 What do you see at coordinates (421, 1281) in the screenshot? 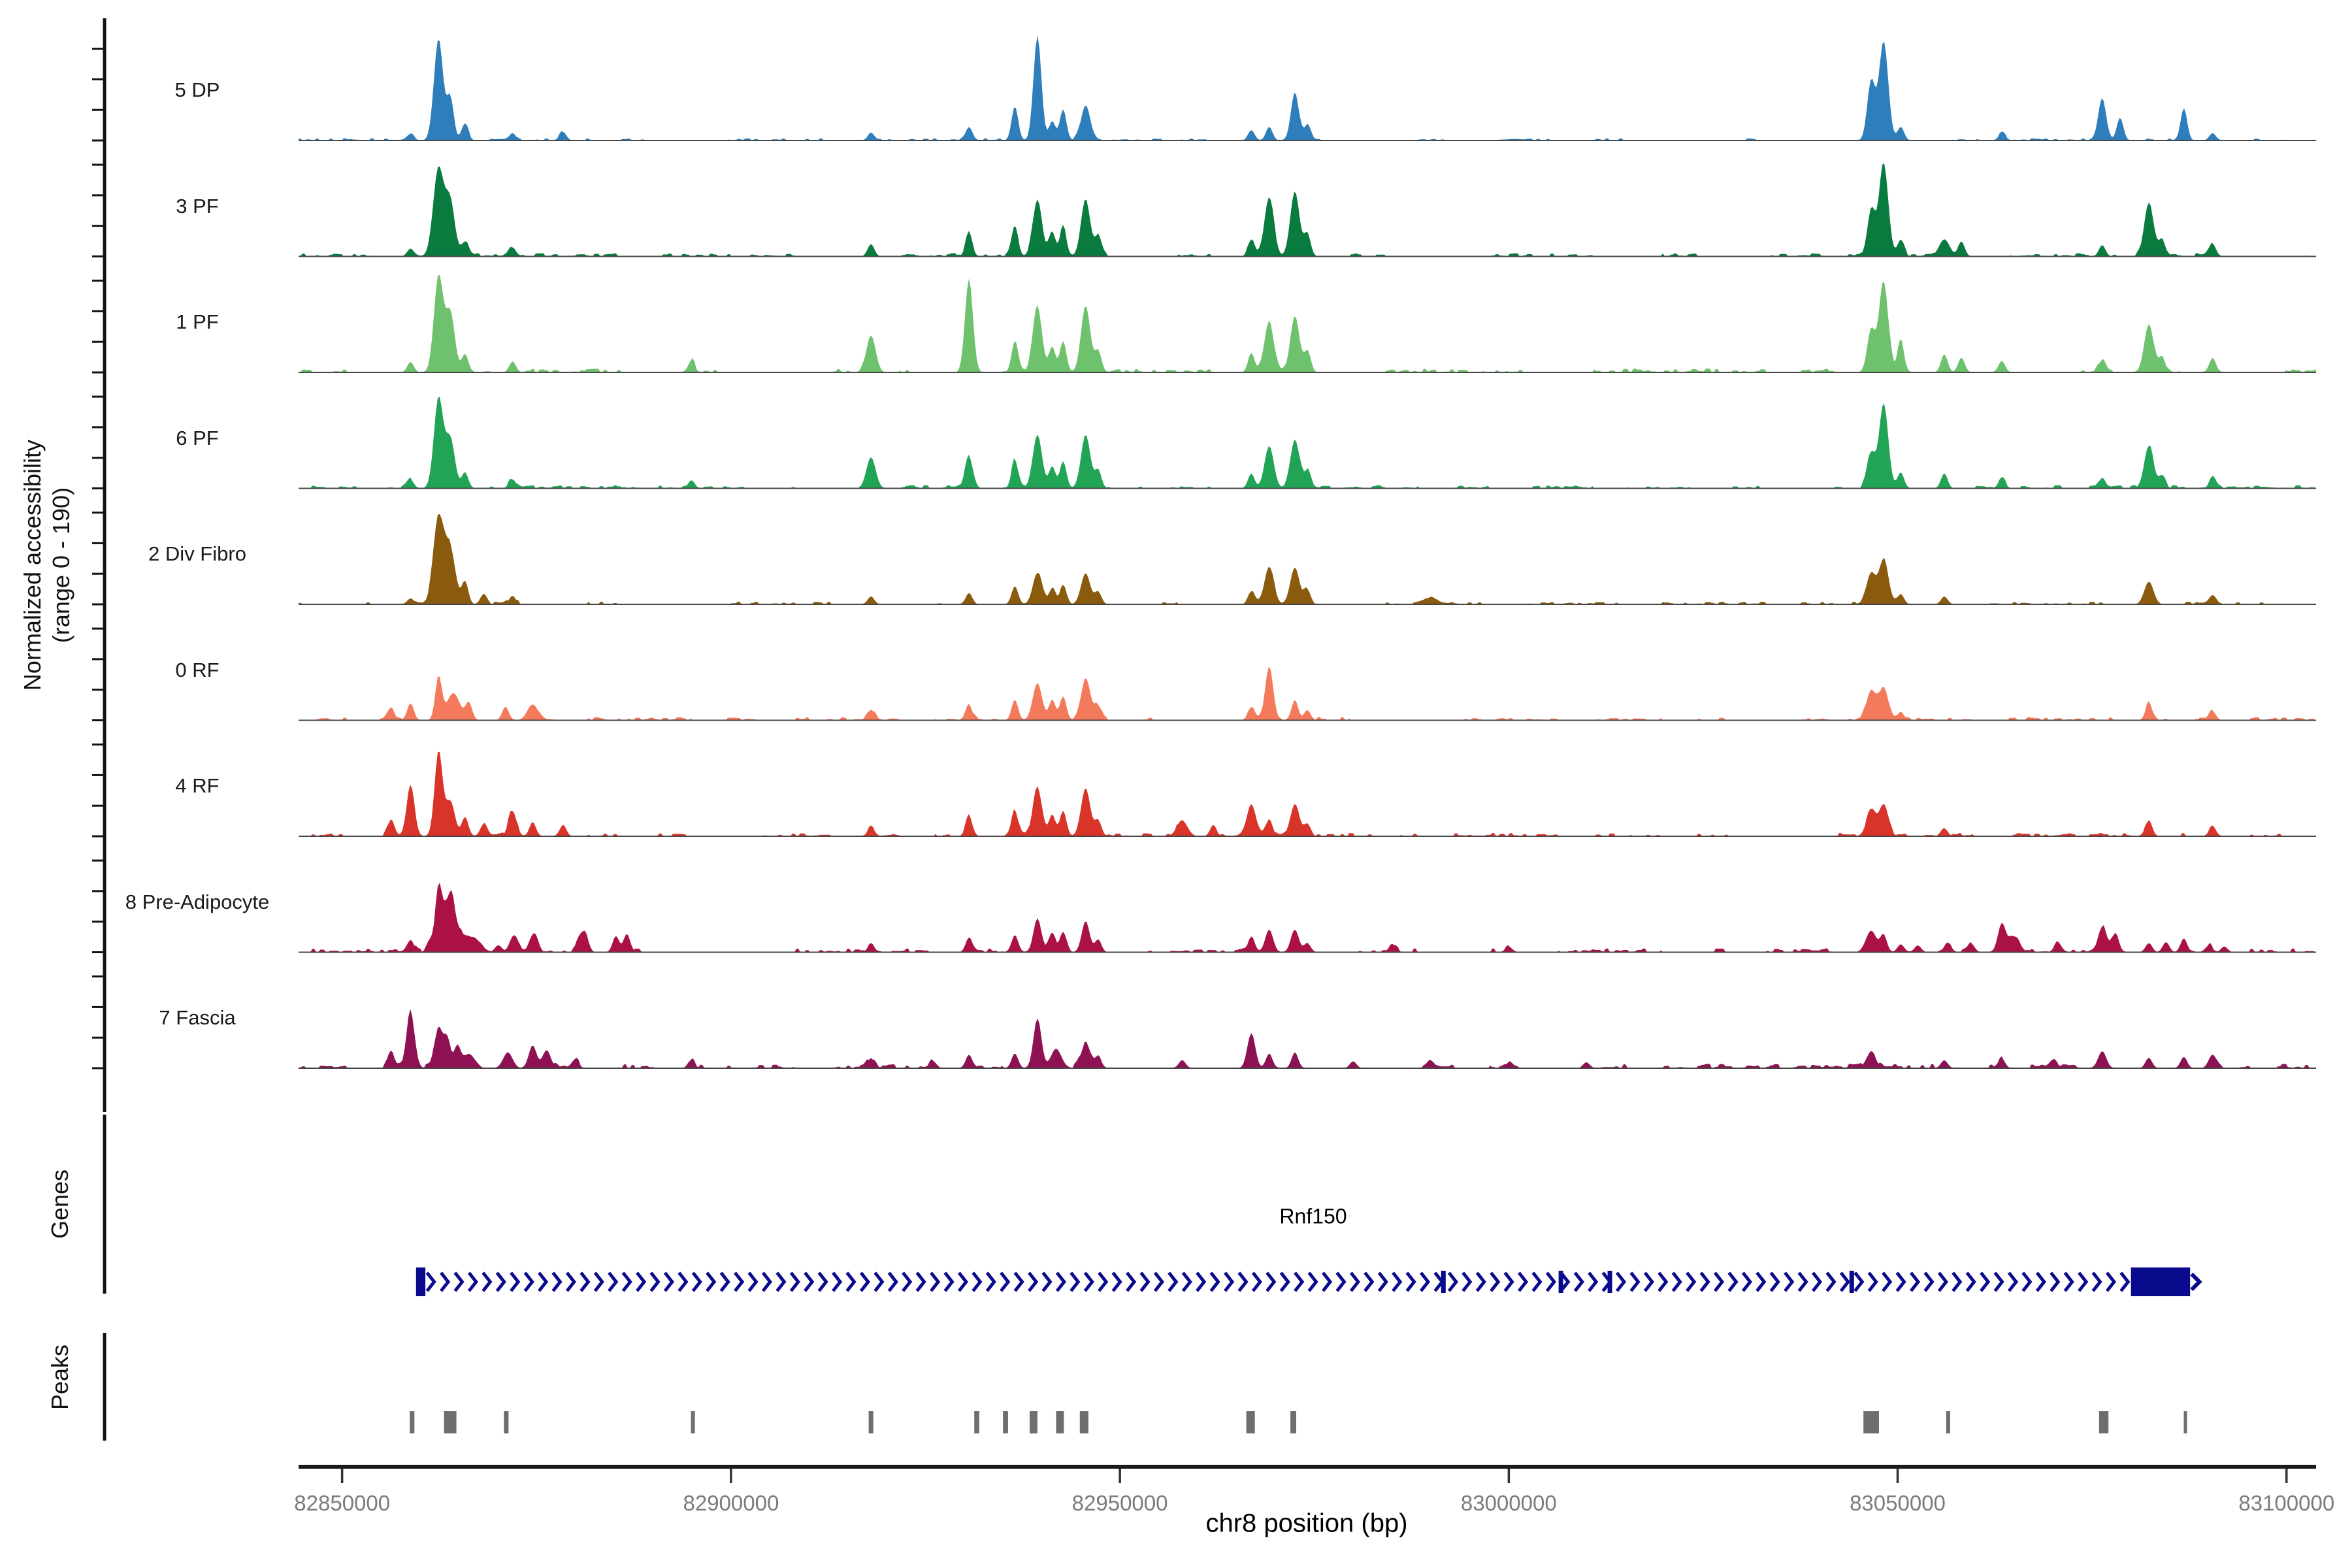
I see `gene-start-exon` at bounding box center [421, 1281].